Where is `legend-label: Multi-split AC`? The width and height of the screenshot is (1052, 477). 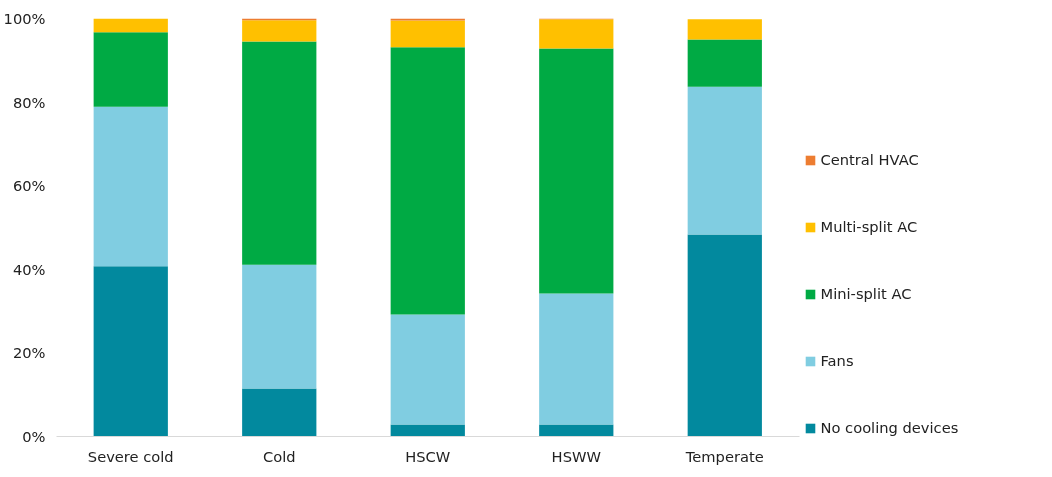
legend-label: Multi-split AC is located at coordinates (869, 226).